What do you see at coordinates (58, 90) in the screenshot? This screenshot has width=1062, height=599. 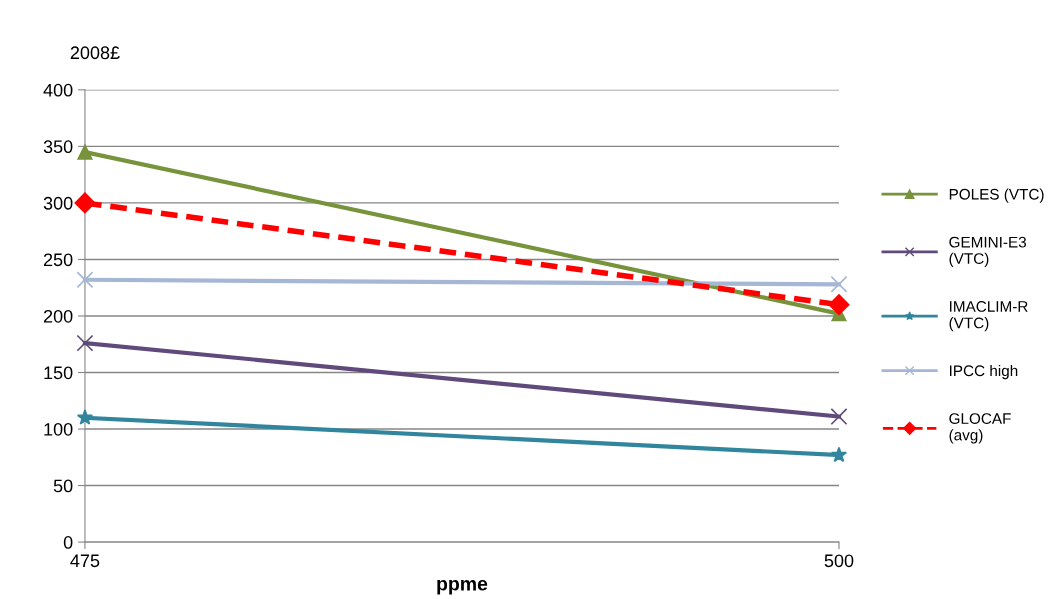 I see `y-tick-label: 400` at bounding box center [58, 90].